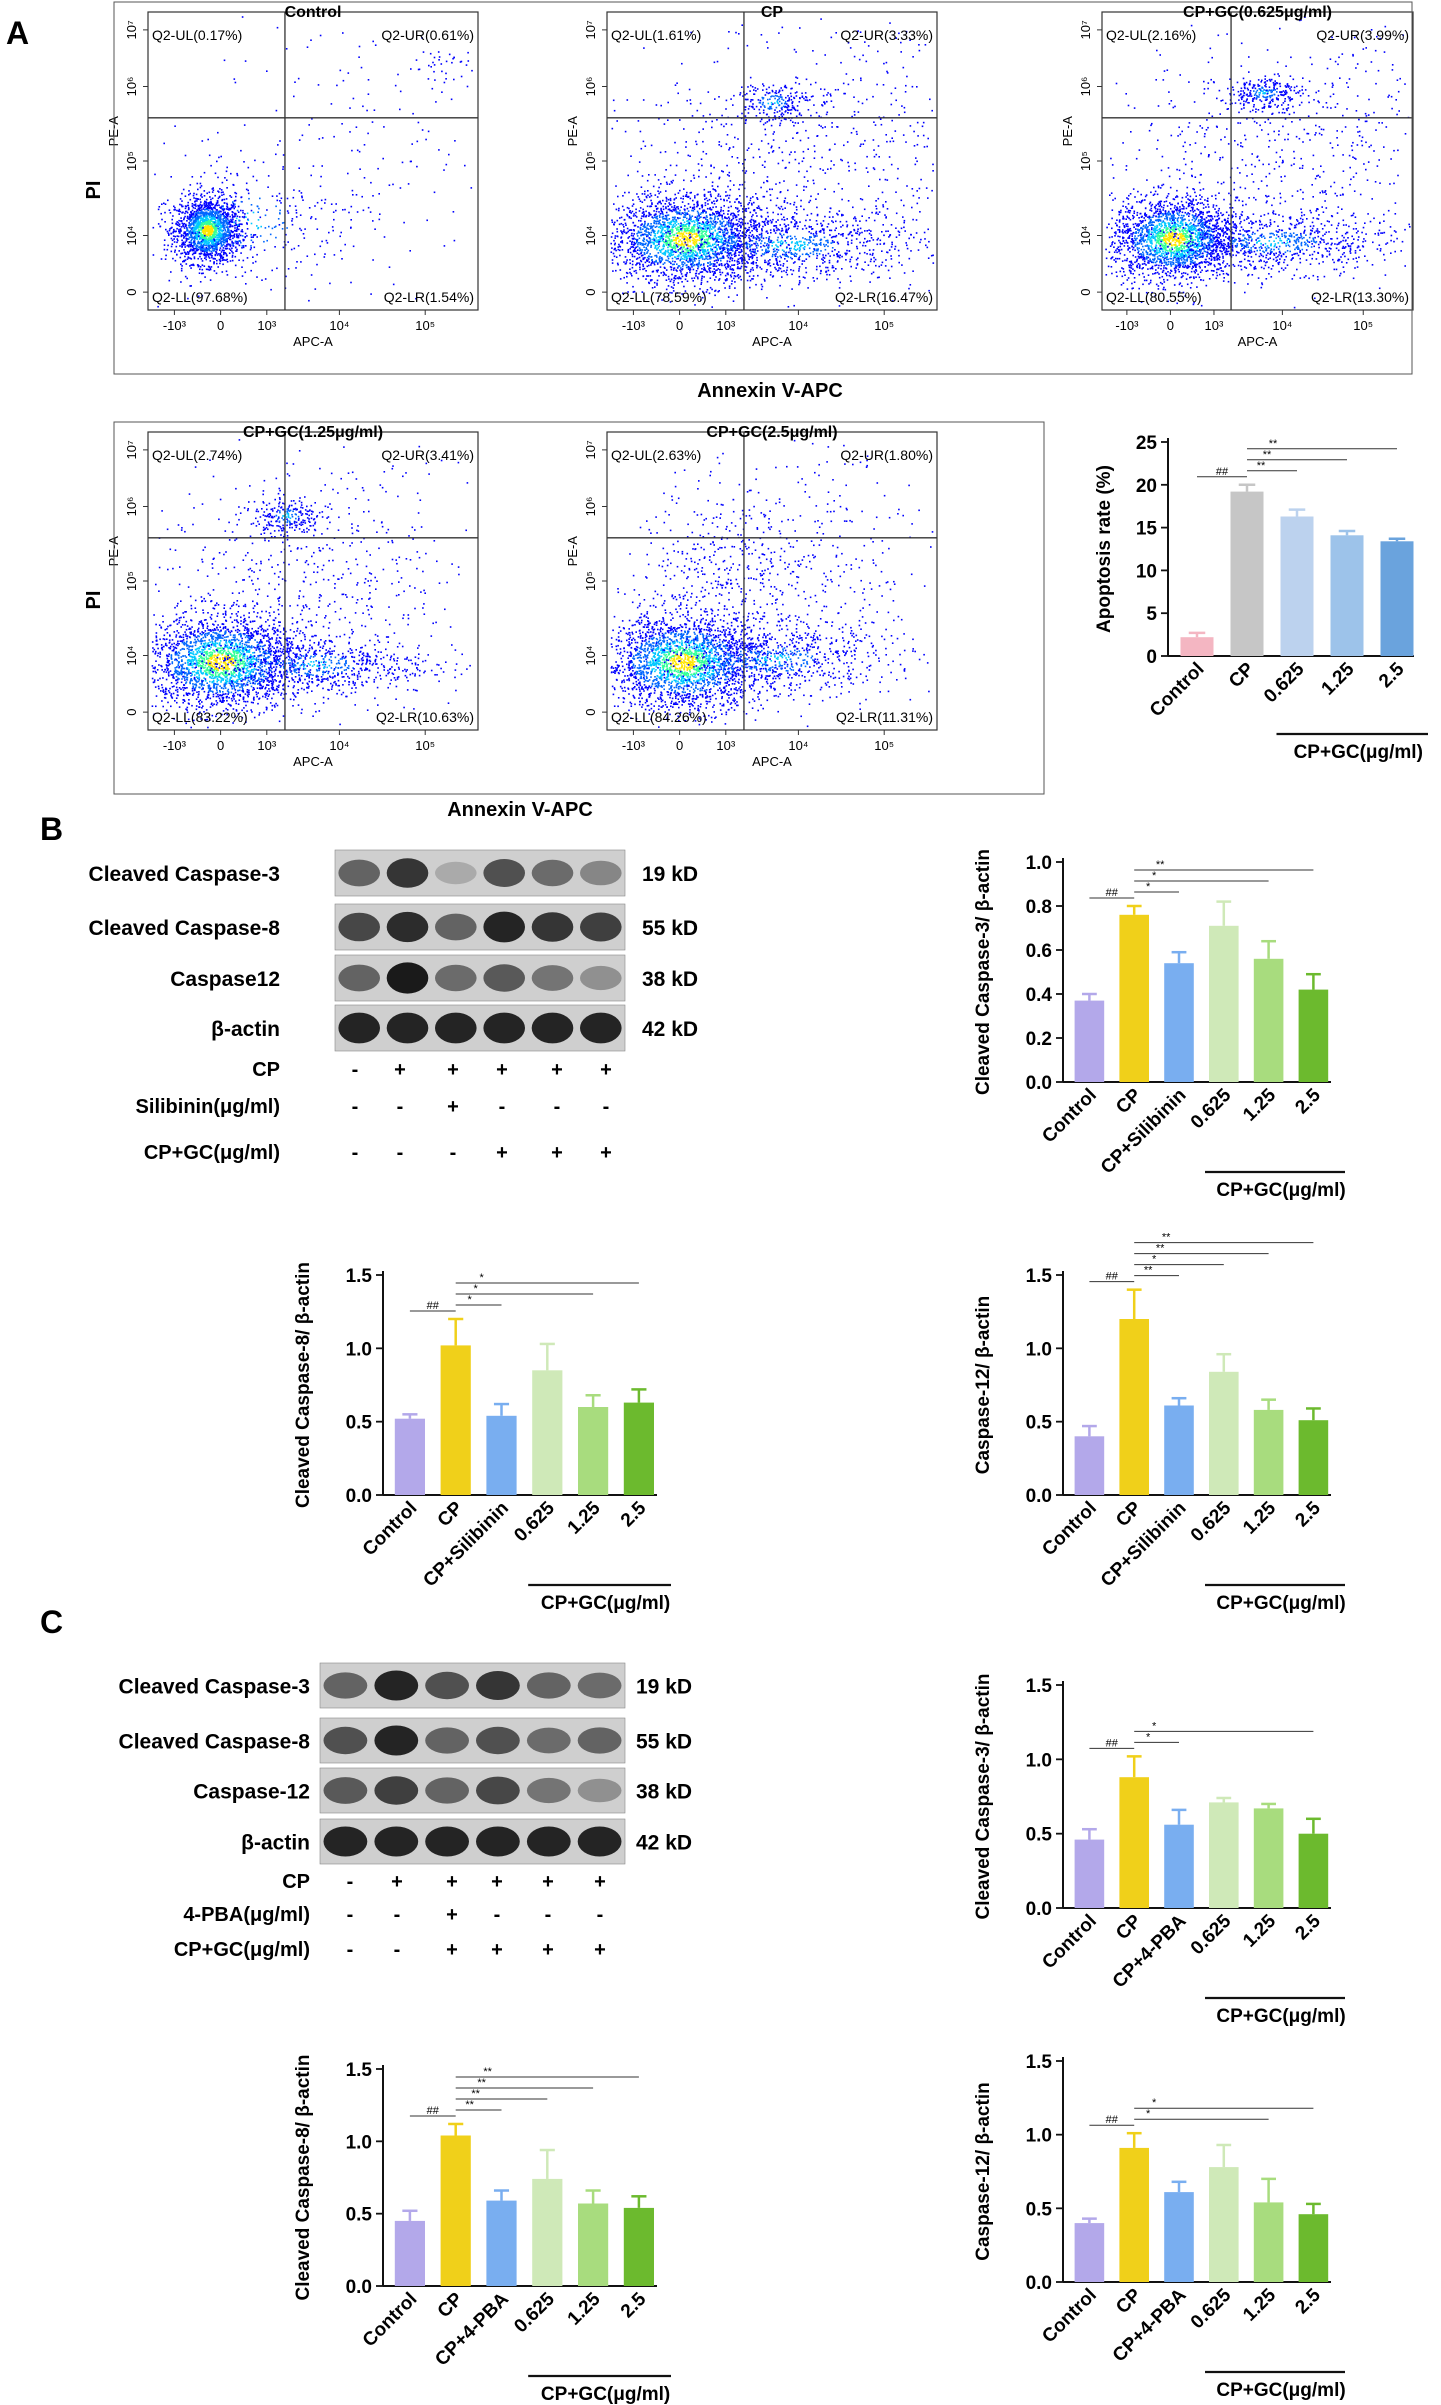  I want to click on y-tick-label: 0, so click(1085, 292).